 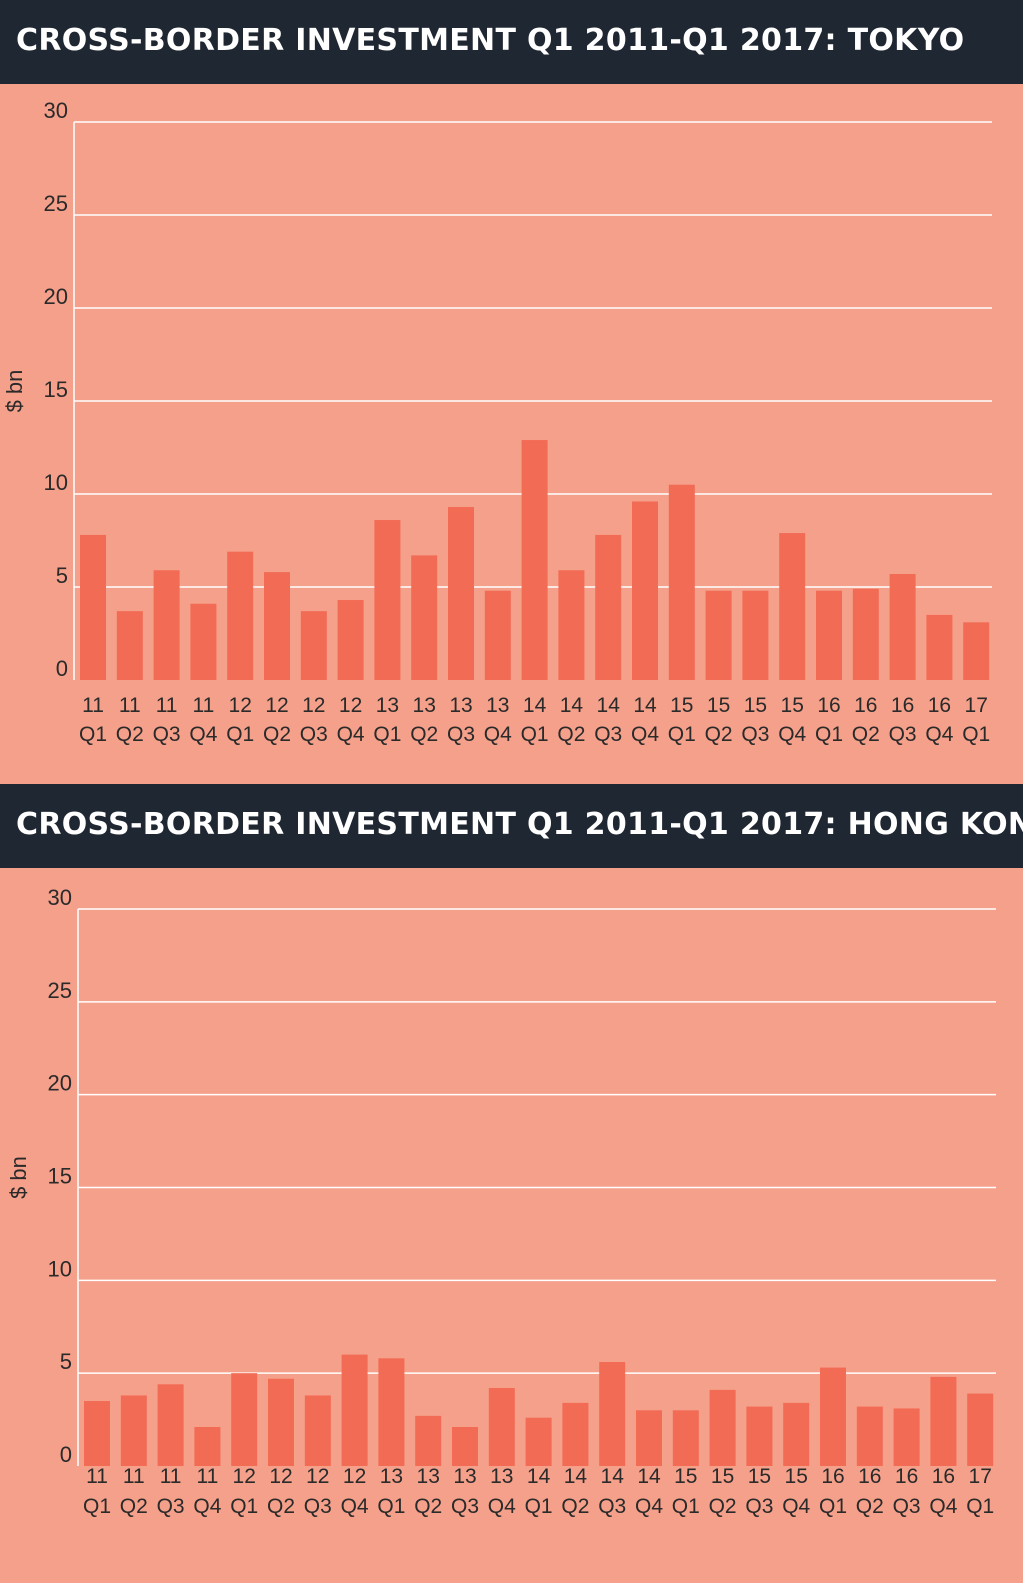 I want to click on y-tick-label: 20, so click(x=60, y=1083).